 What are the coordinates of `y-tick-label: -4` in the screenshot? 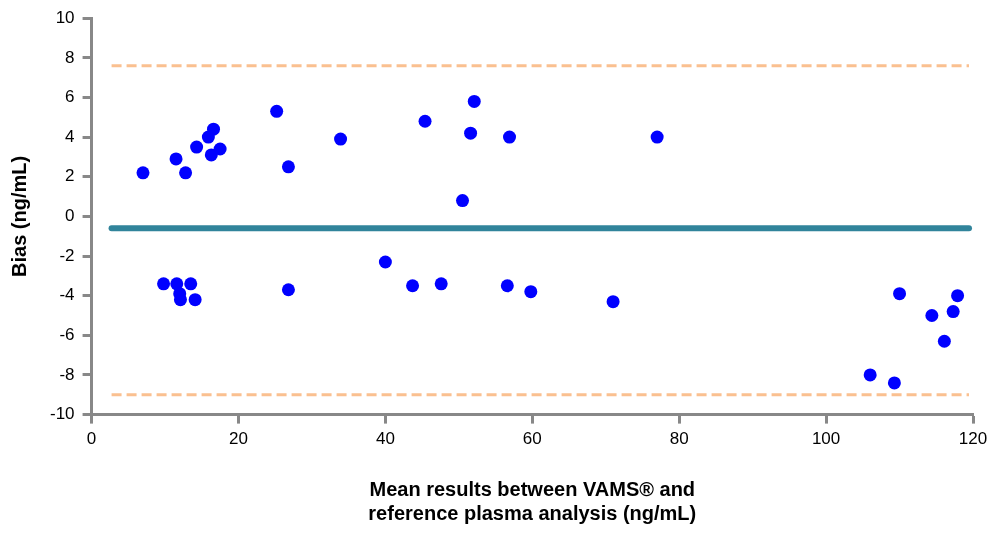 It's located at (67, 295).